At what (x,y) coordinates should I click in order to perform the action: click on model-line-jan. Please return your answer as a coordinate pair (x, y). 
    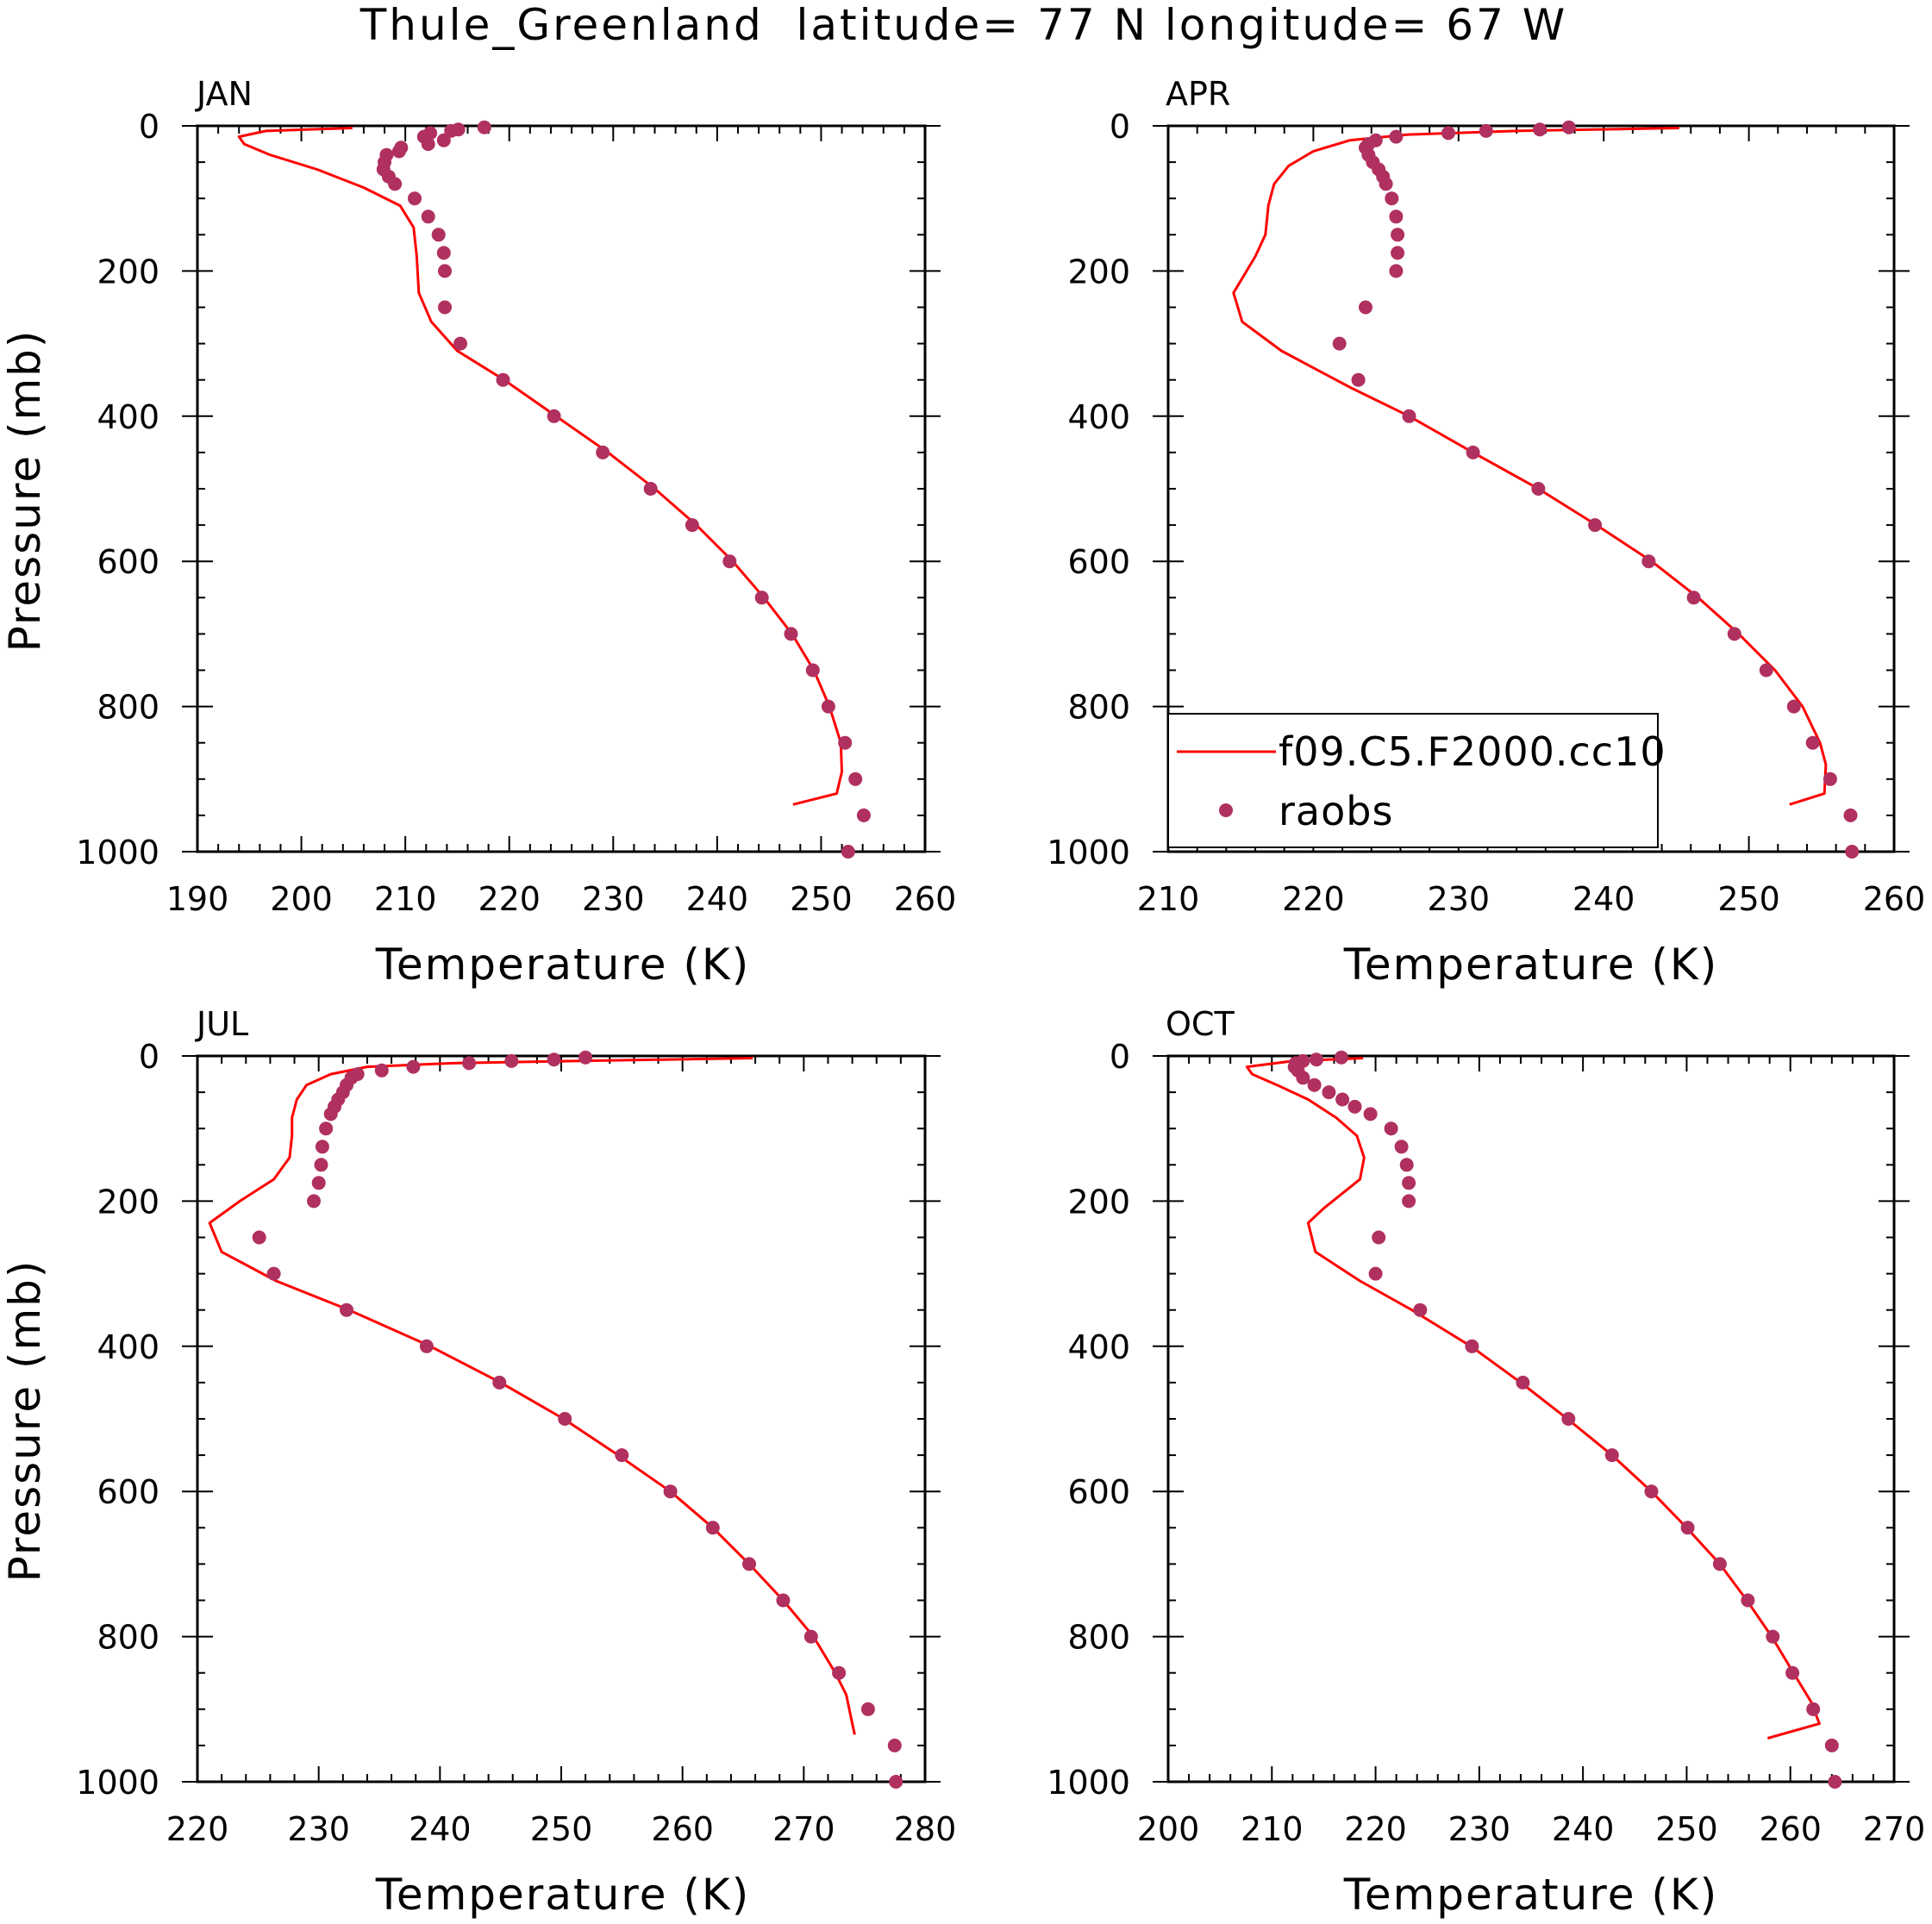
    Looking at the image, I should click on (540, 466).